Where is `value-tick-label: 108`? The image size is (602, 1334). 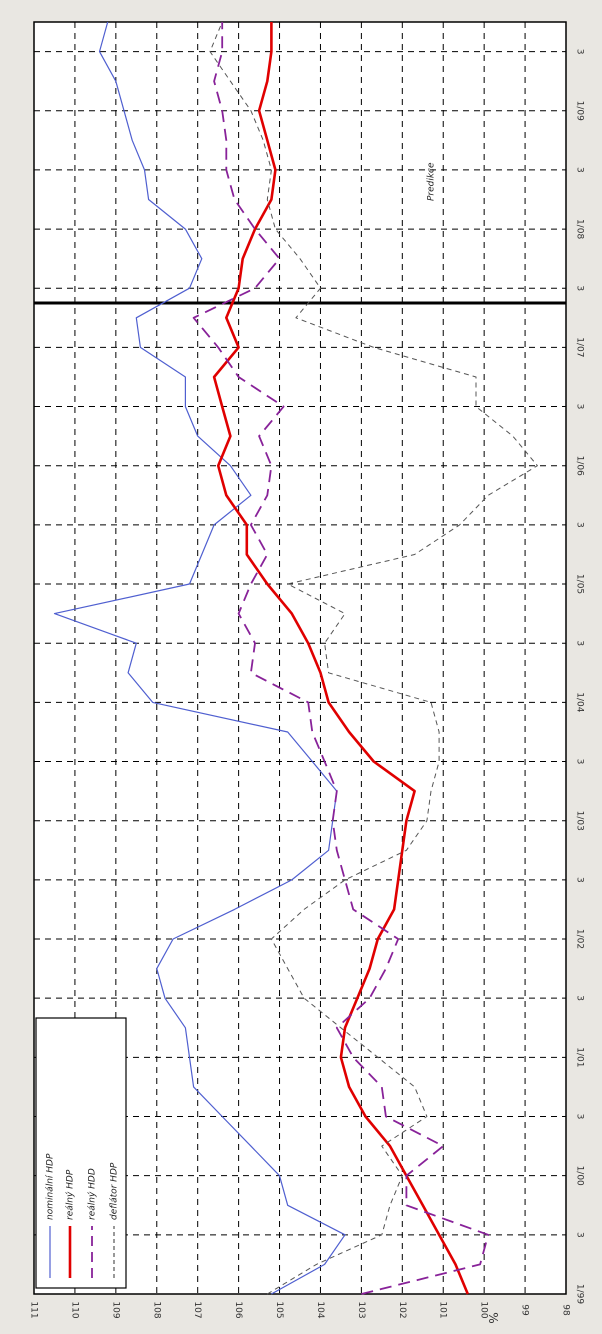 value-tick-label: 108 is located at coordinates (156, 1309).